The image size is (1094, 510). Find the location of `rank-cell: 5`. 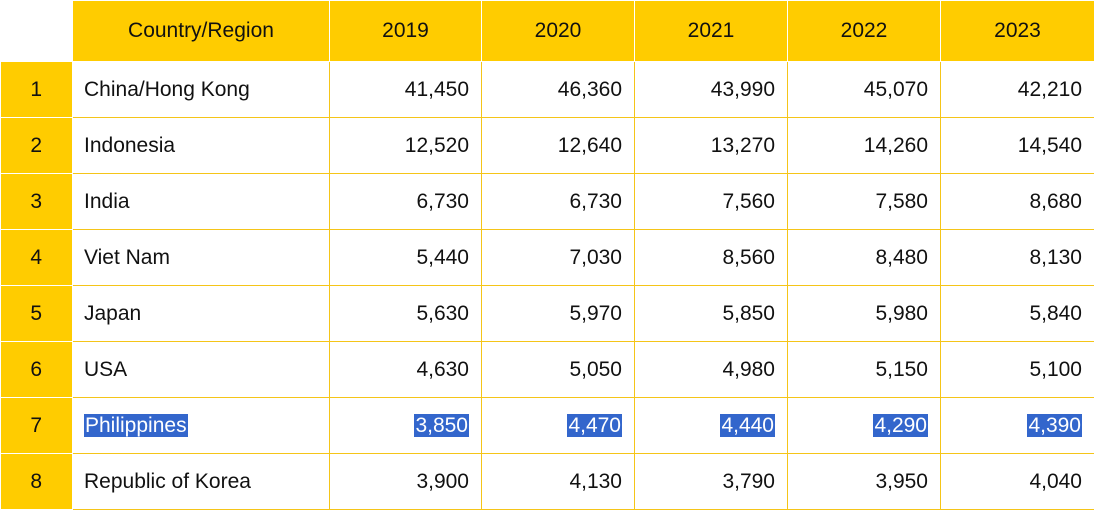

rank-cell: 5 is located at coordinates (37, 314).